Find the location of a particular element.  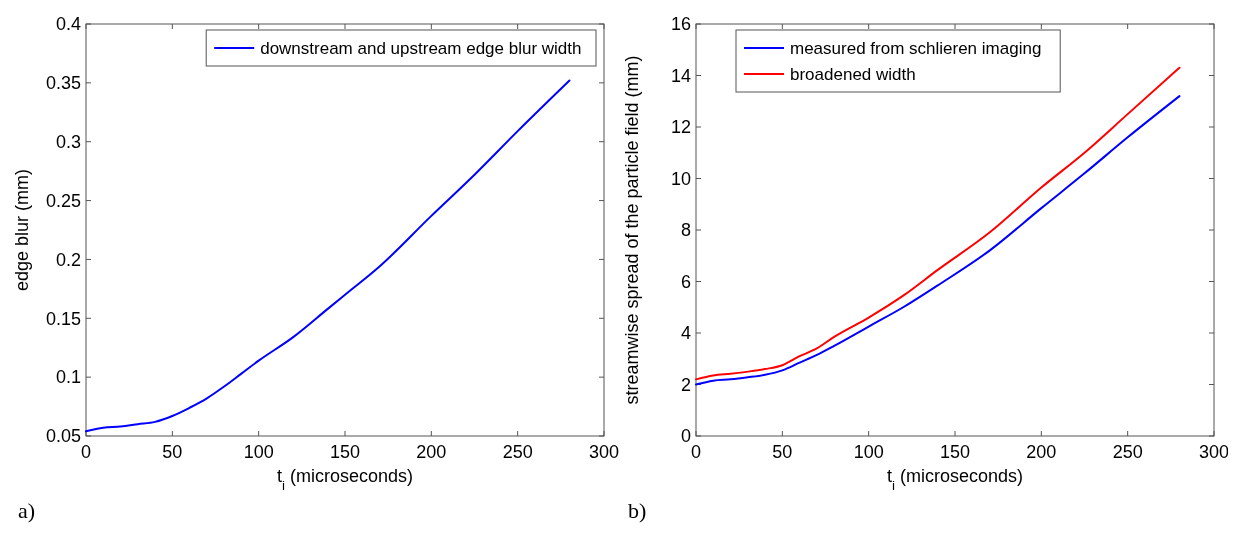

y-tick-label: 0.15 is located at coordinates (63, 318).